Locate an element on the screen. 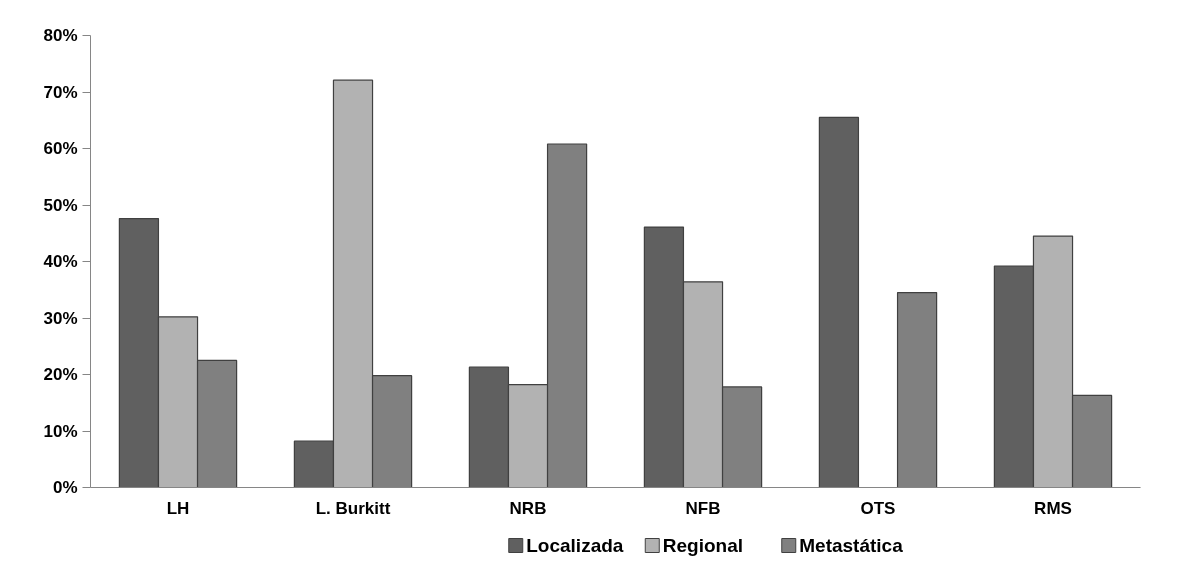  x-tick-label: RMS is located at coordinates (1053, 508).